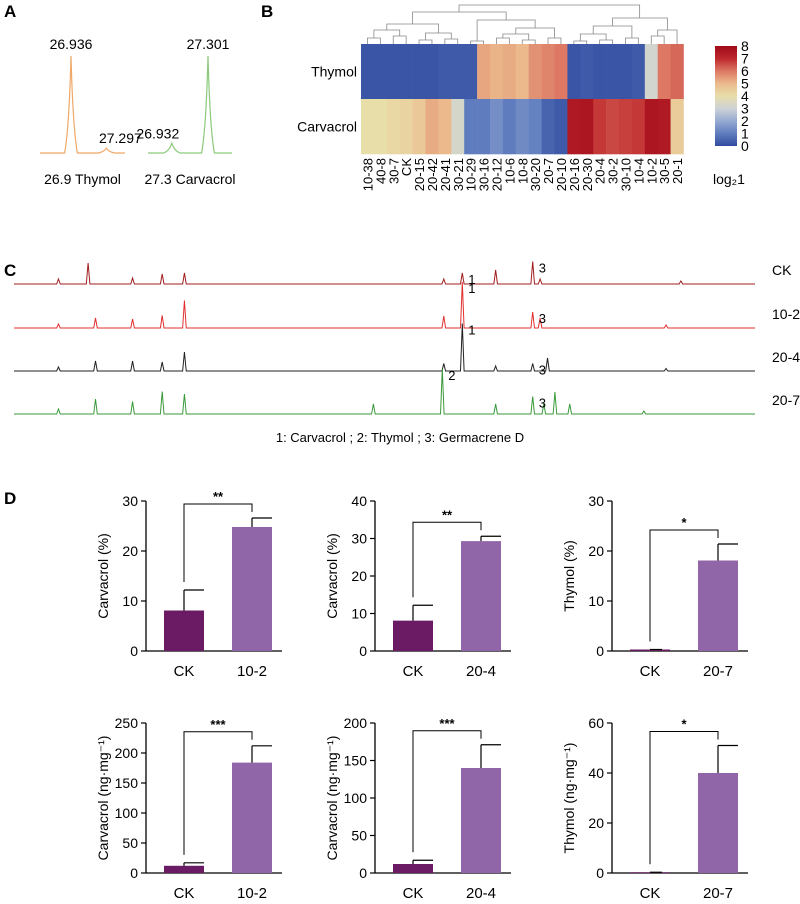 The image size is (800, 904). I want to click on panel-label-a: A, so click(10, 11).